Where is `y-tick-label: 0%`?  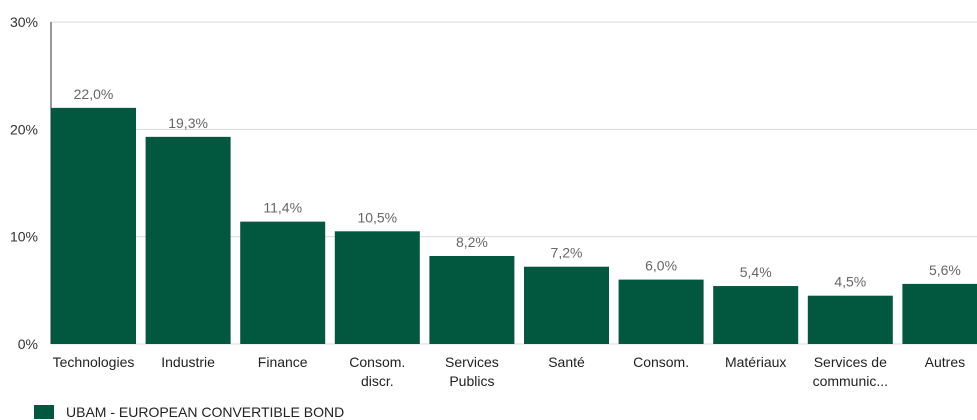 y-tick-label: 0% is located at coordinates (28, 344).